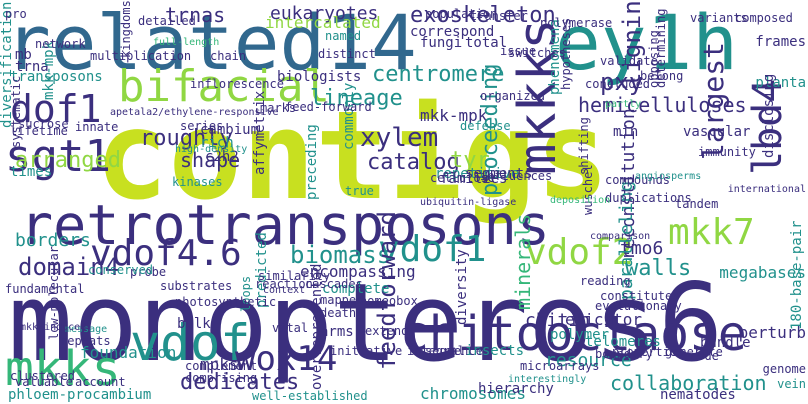  What do you see at coordinates (662, 76) in the screenshot?
I see `cloud-word: belong` at bounding box center [662, 76].